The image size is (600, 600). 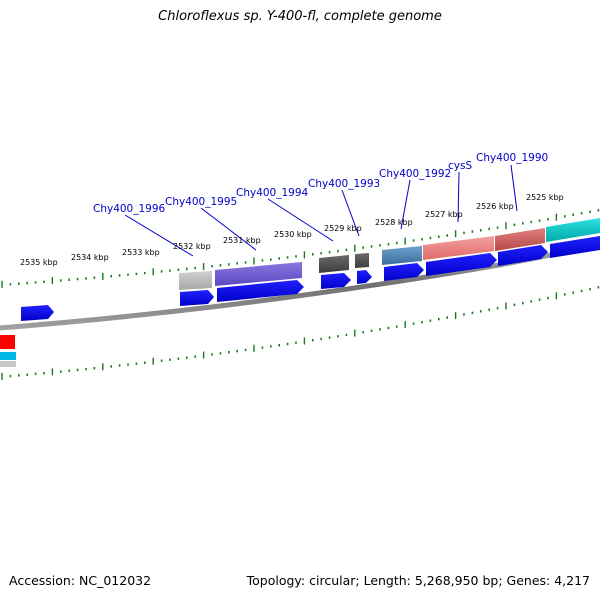 What do you see at coordinates (334, 264) in the screenshot?
I see `feature-chy400-1994` at bounding box center [334, 264].